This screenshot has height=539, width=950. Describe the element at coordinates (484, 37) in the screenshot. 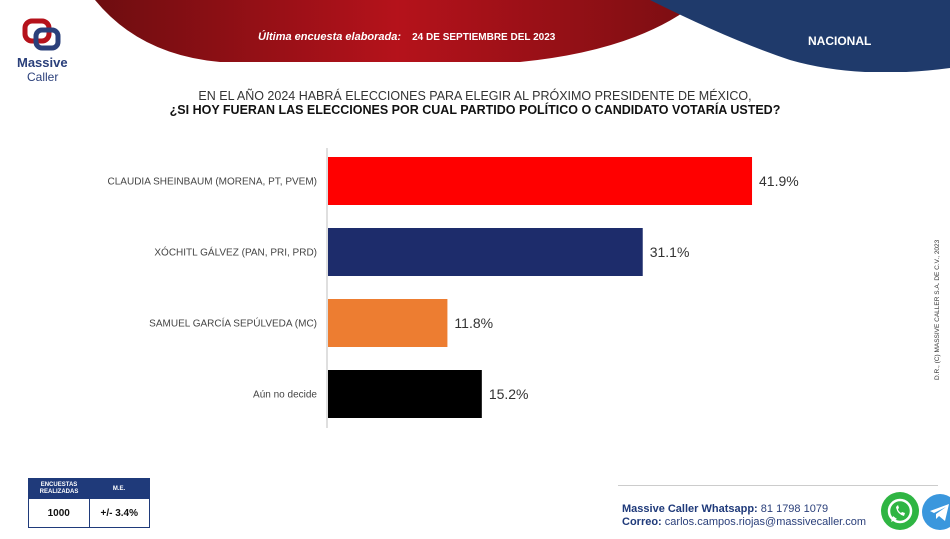

I see `survey-date: 24 DE SEPTIEMBRE DEL 2023` at that location.